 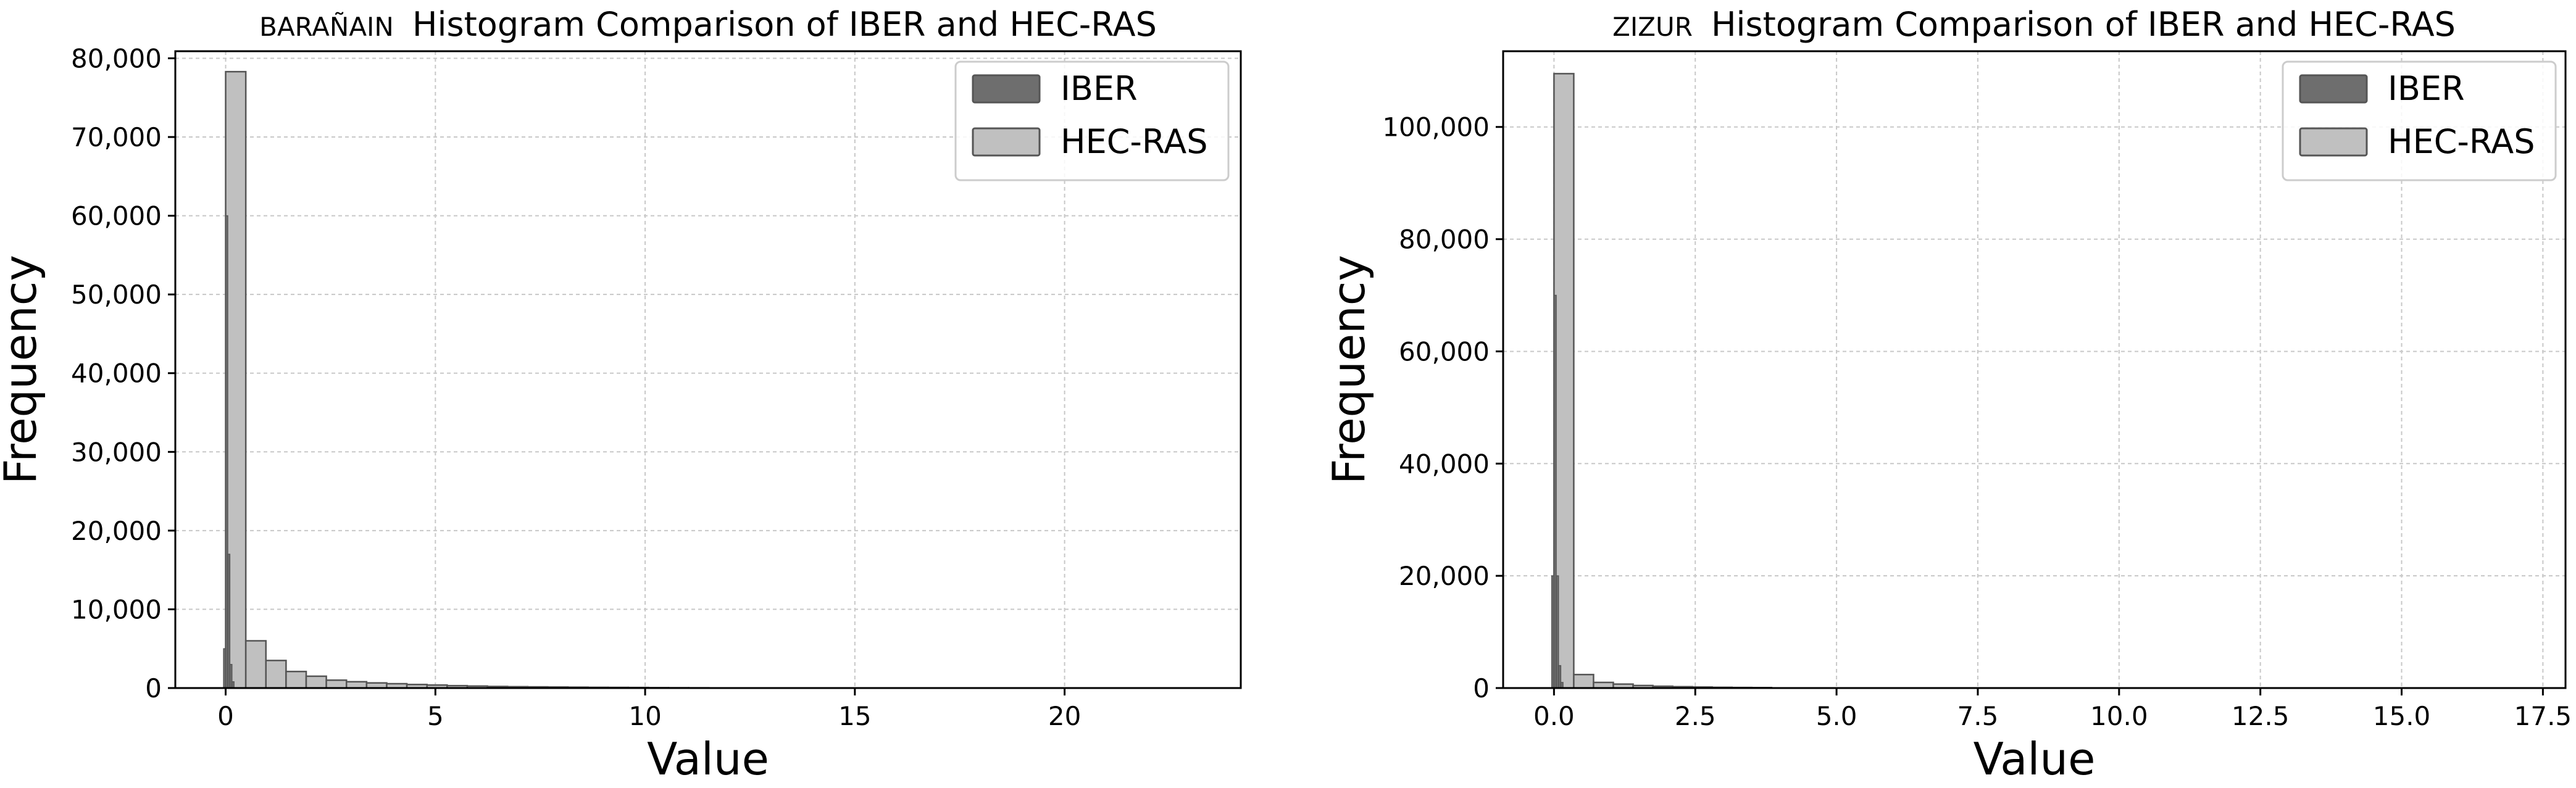 What do you see at coordinates (327, 26) in the screenshot?
I see `chart-title-prefix: BARAÑAIN` at bounding box center [327, 26].